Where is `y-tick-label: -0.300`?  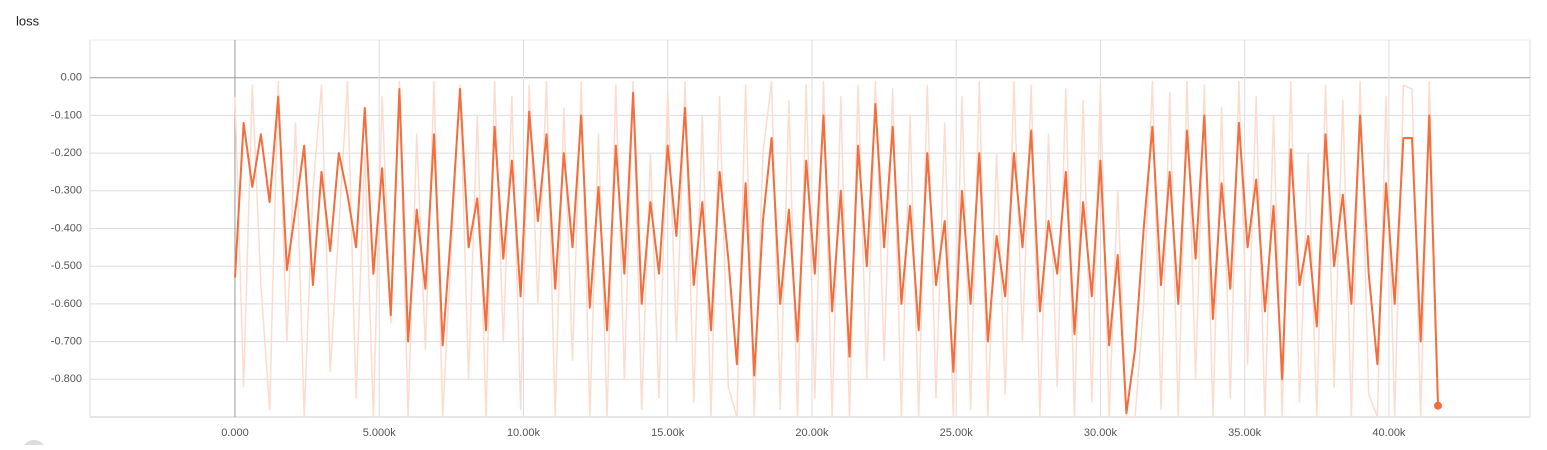
y-tick-label: -0.300 is located at coordinates (66, 191).